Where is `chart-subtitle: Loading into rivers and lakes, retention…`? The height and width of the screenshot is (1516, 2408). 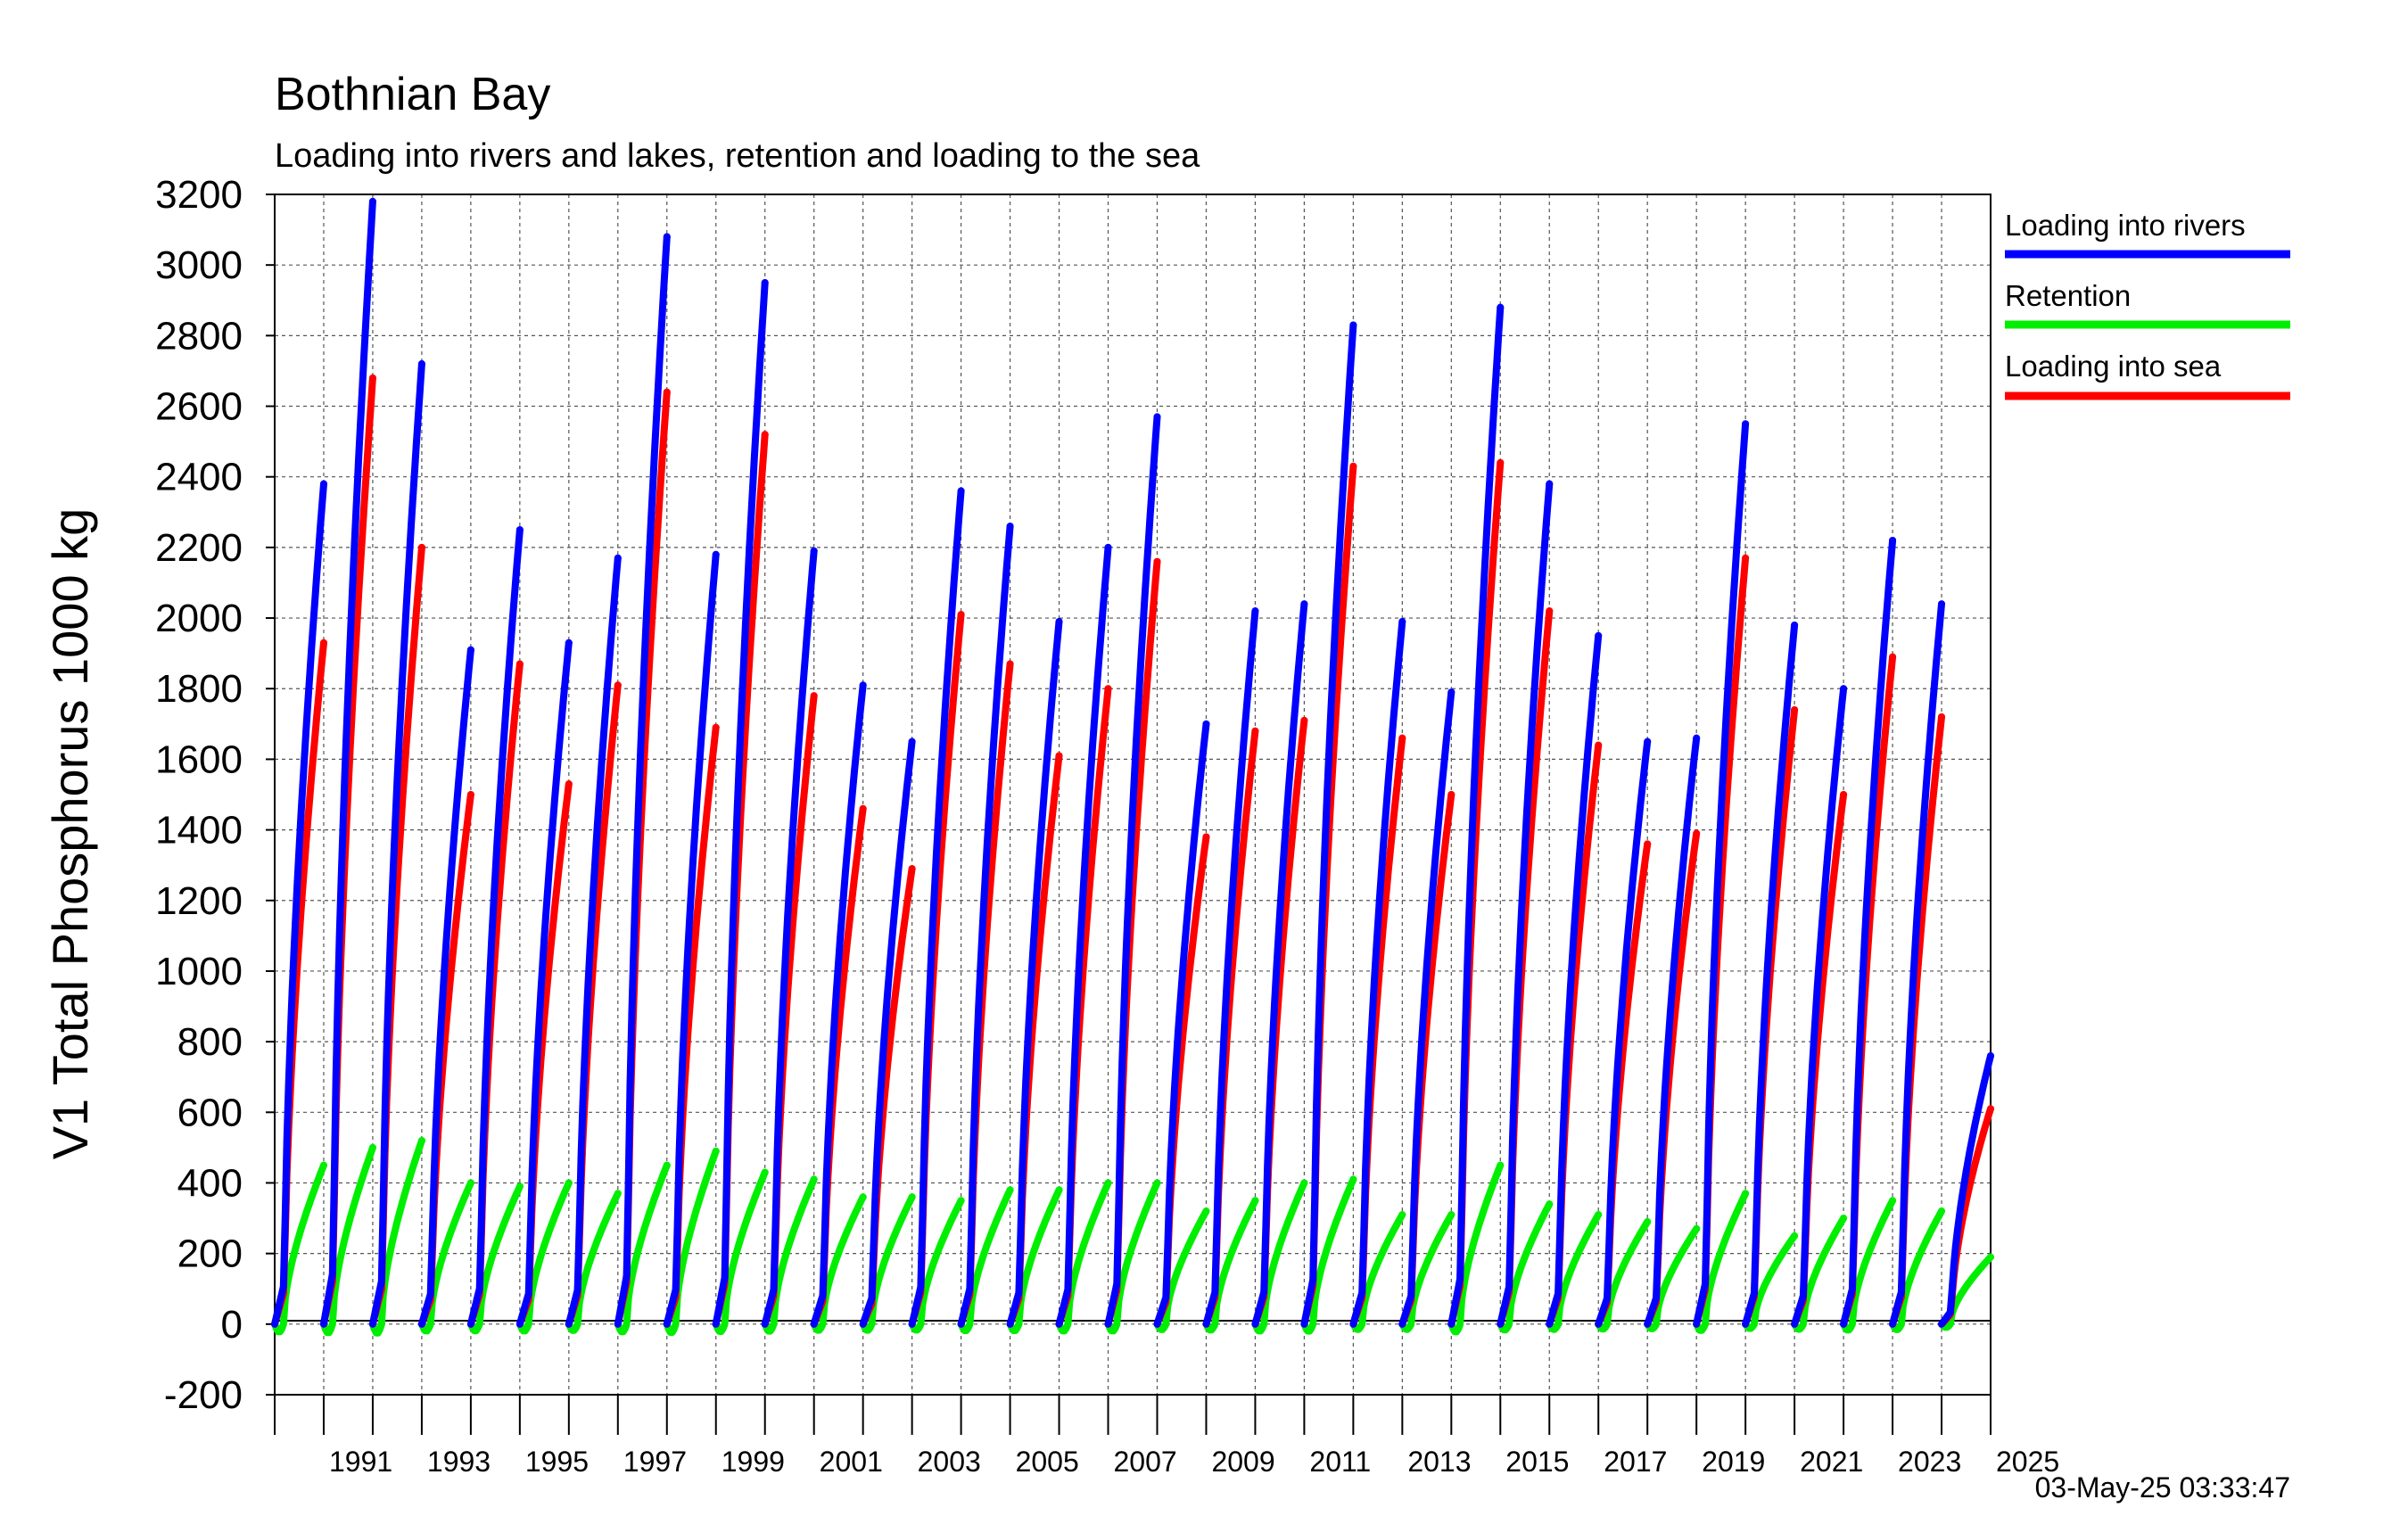
chart-subtitle: Loading into rivers and lakes, retention… is located at coordinates (737, 156).